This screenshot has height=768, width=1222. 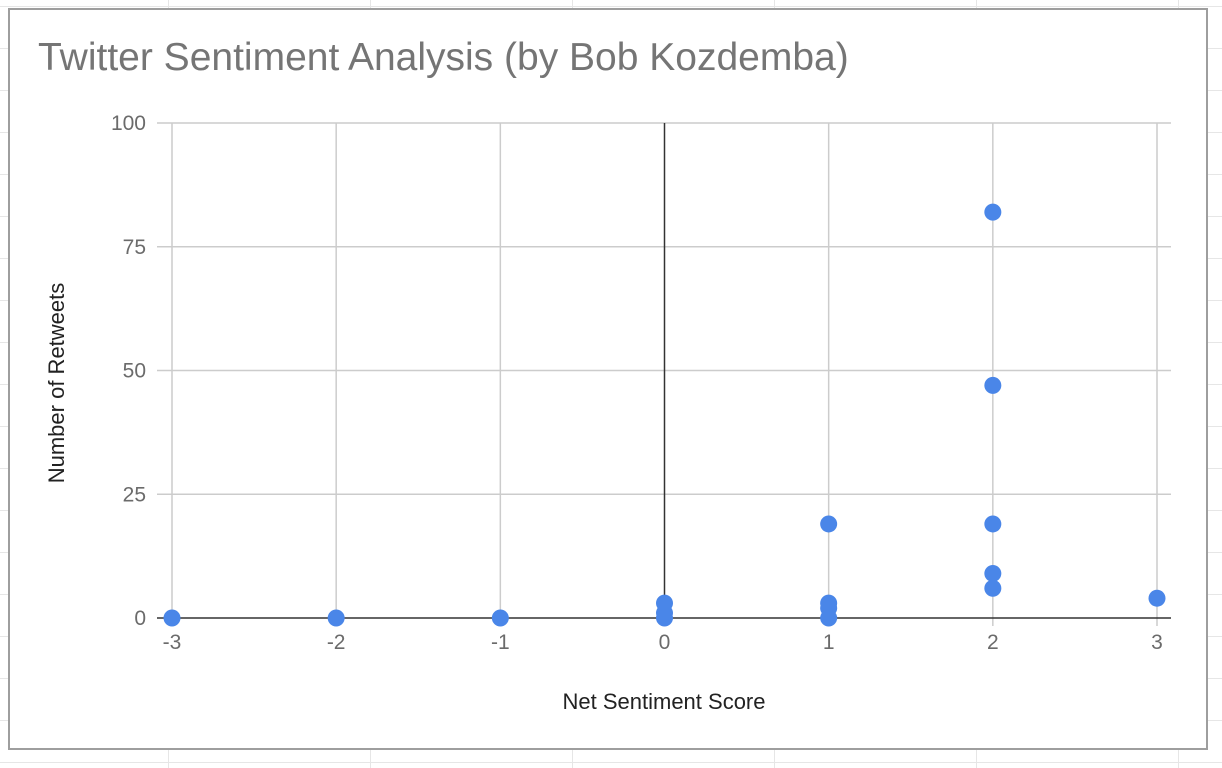 What do you see at coordinates (336, 642) in the screenshot?
I see `x-tick-label: -2` at bounding box center [336, 642].